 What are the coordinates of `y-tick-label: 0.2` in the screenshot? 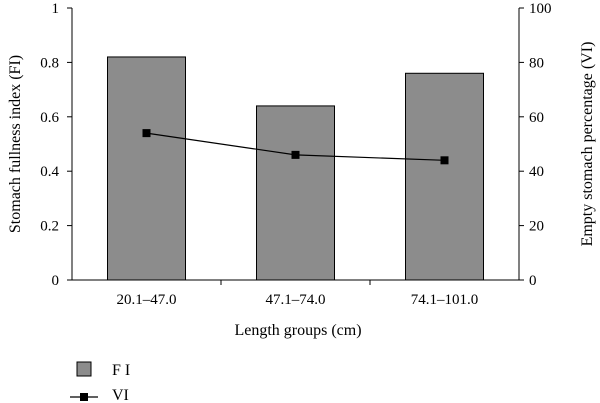 It's located at (49, 227).